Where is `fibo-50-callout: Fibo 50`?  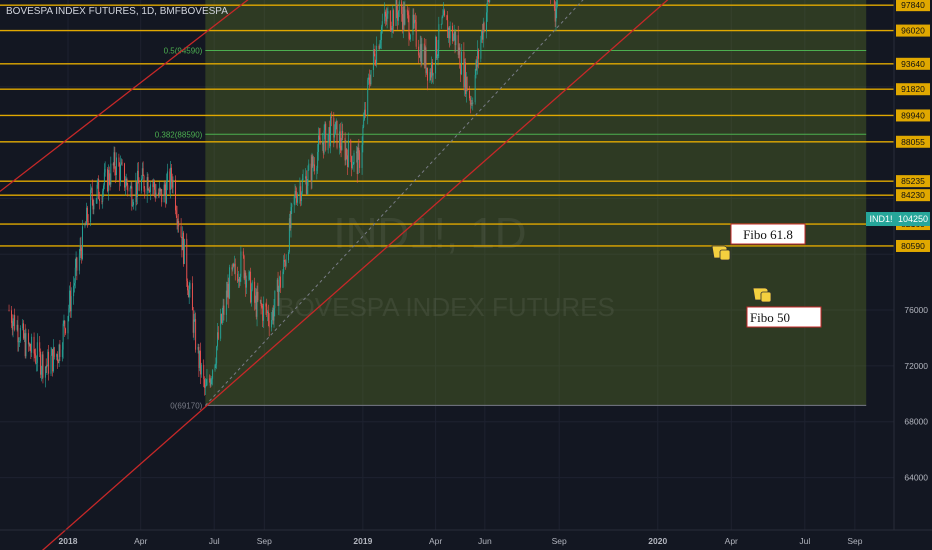 fibo-50-callout: Fibo 50 is located at coordinates (784, 307).